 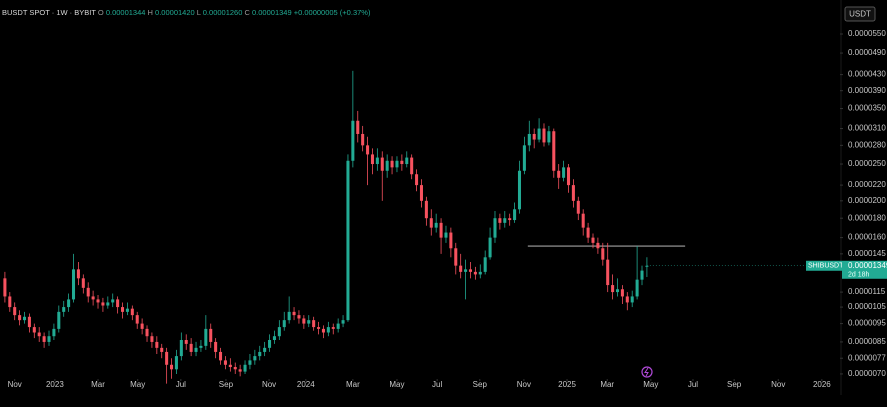 What do you see at coordinates (859, 275) in the screenshot?
I see `price-tag-countdown: 2d 18h` at bounding box center [859, 275].